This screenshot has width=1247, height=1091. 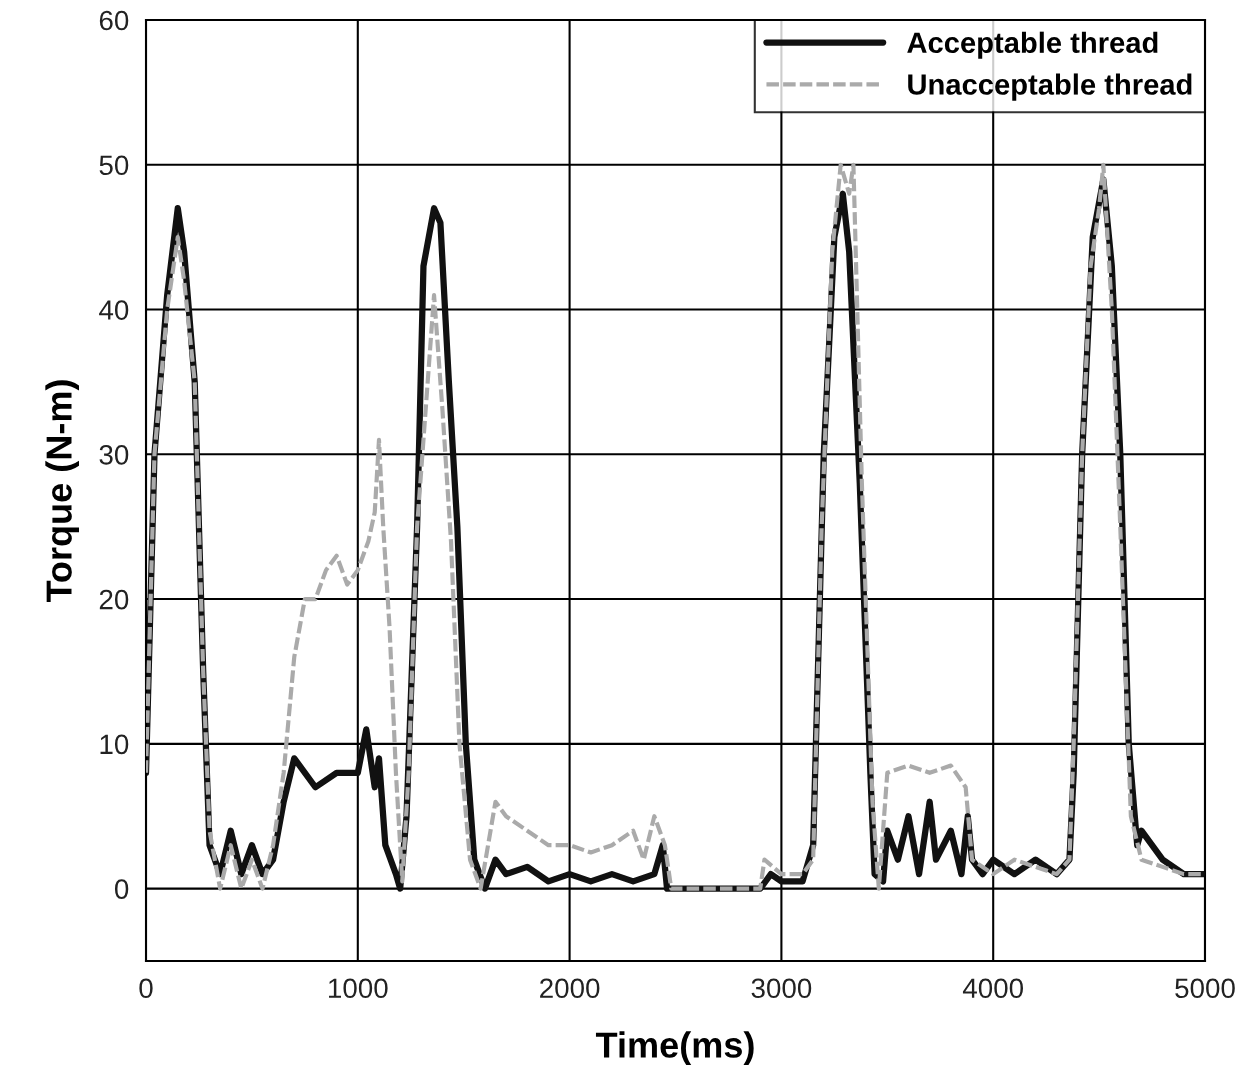 What do you see at coordinates (114, 599) in the screenshot?
I see `y-tick-label: 20` at bounding box center [114, 599].